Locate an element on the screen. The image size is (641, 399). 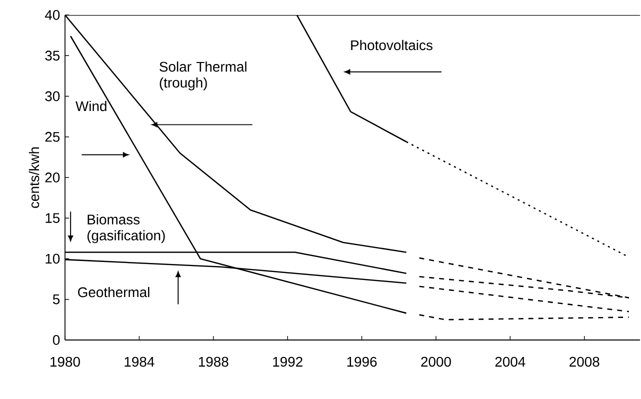
series-label: Geothermal is located at coordinates (114, 292).